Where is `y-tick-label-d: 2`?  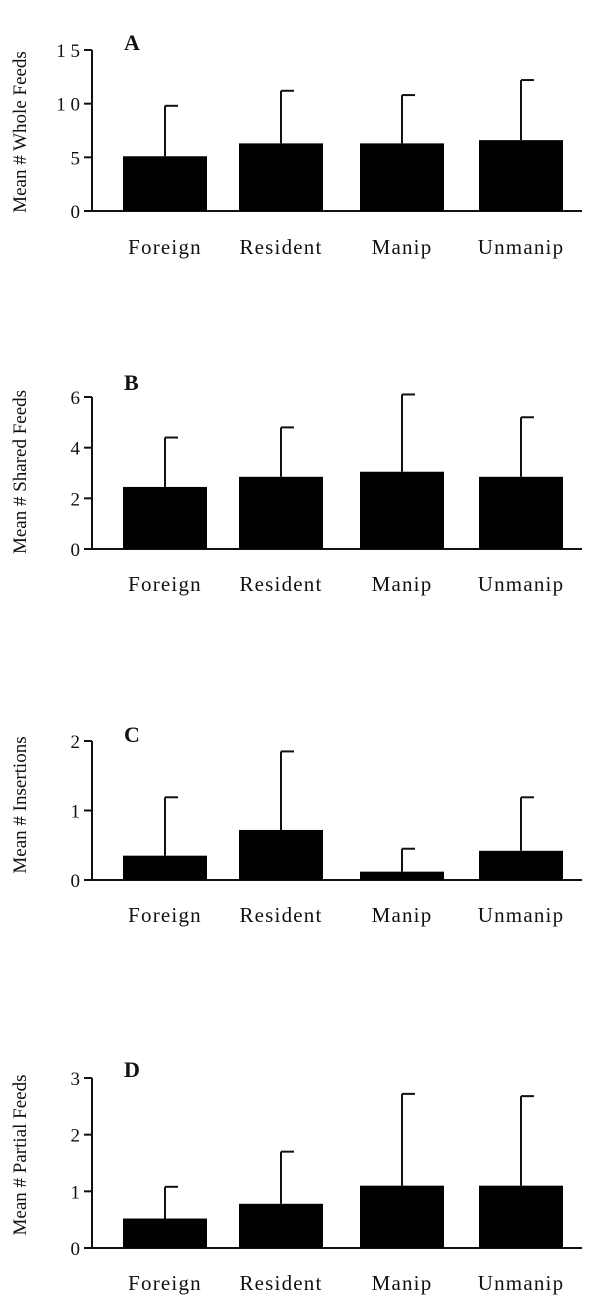 y-tick-label-d: 2 is located at coordinates (76, 1136).